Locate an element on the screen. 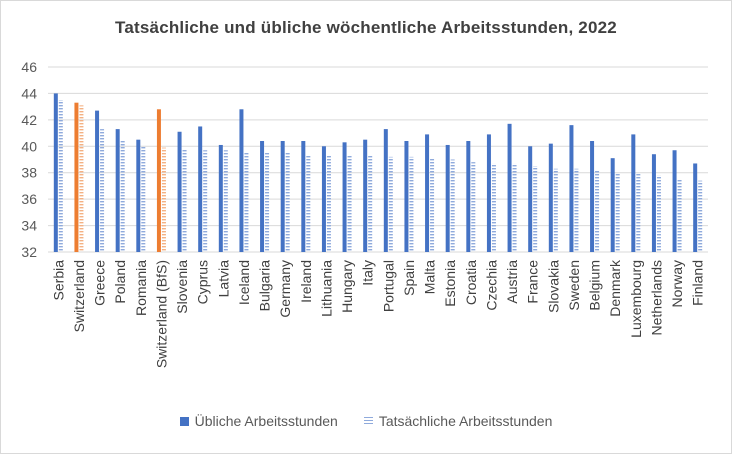 Image resolution: width=732 pixels, height=454 pixels. bar-usual-bulgaria is located at coordinates (262, 196).